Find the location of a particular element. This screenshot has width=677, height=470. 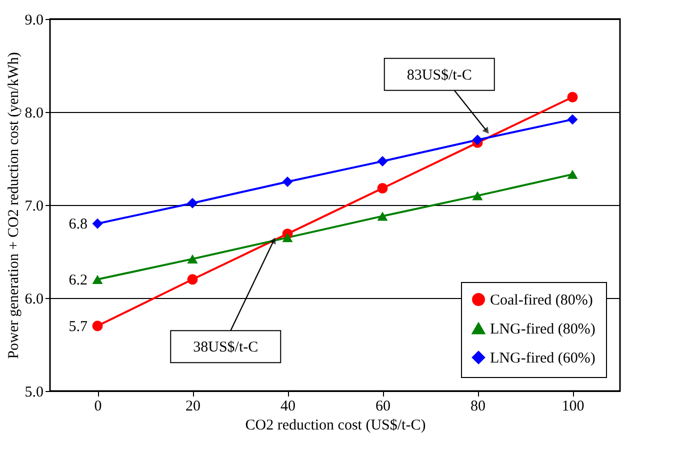

x-tick-label: 100 is located at coordinates (573, 406).